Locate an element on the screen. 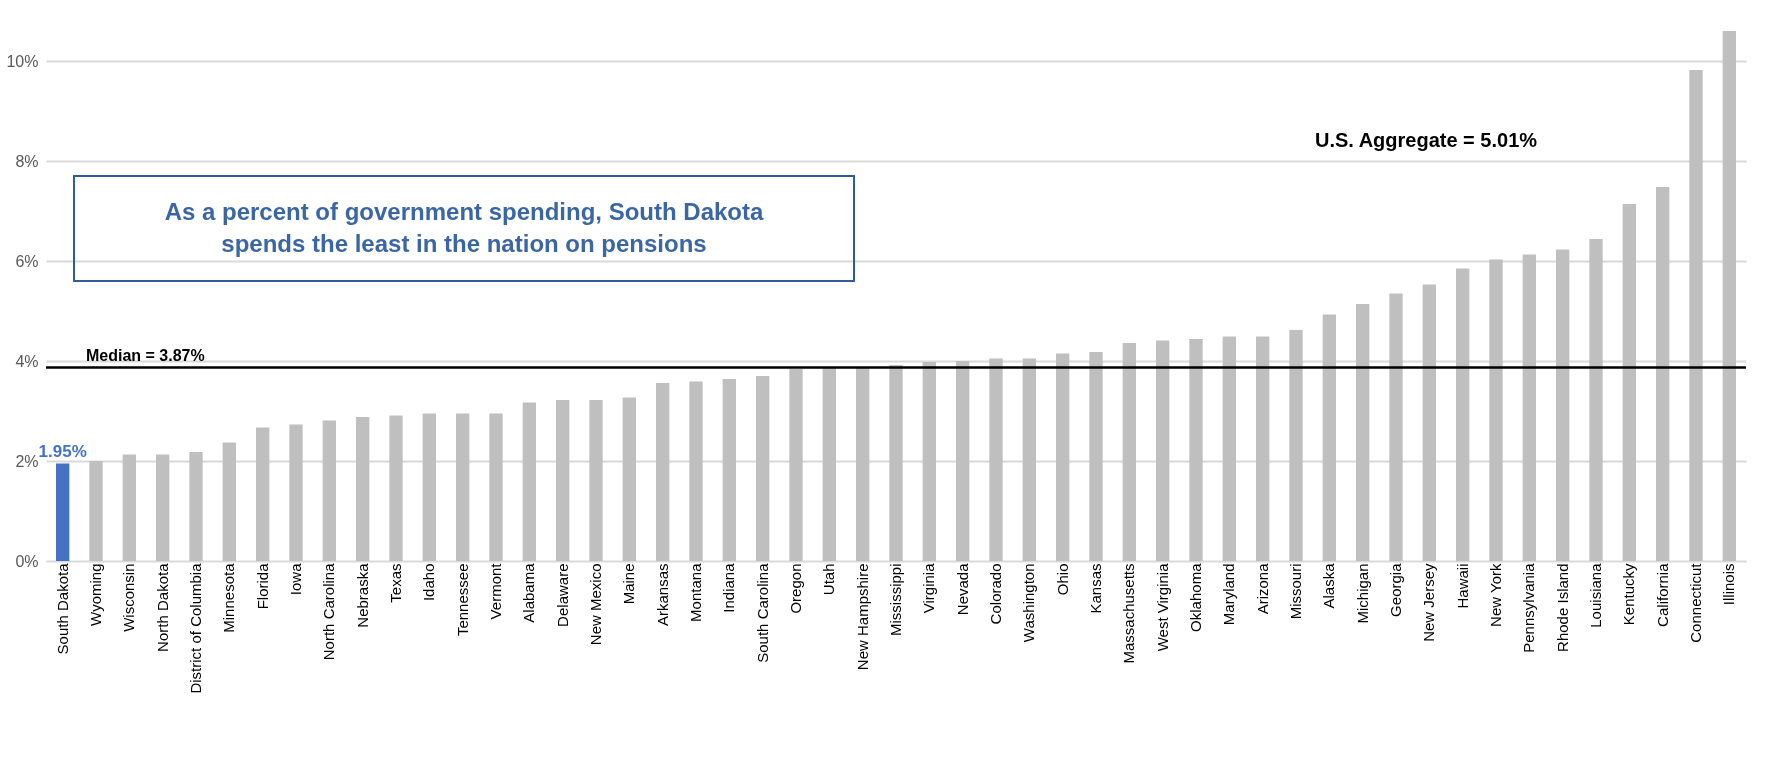 The image size is (1787, 781). x-tick-label: Arizona is located at coordinates (1262, 588).